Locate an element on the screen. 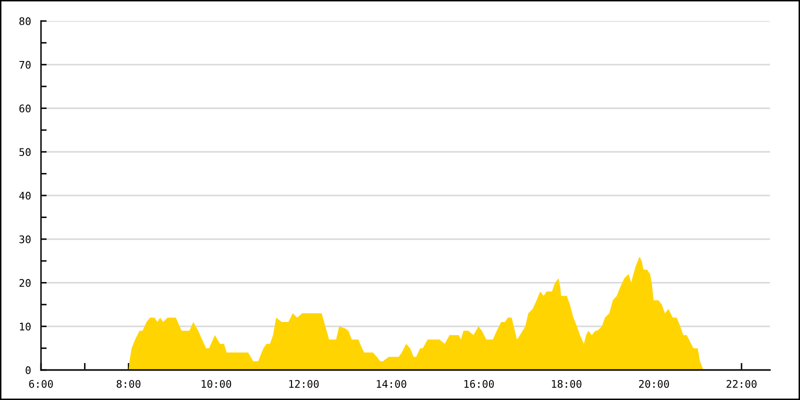 This screenshot has width=800, height=400. x-tick-label: 14:00 is located at coordinates (391, 384).